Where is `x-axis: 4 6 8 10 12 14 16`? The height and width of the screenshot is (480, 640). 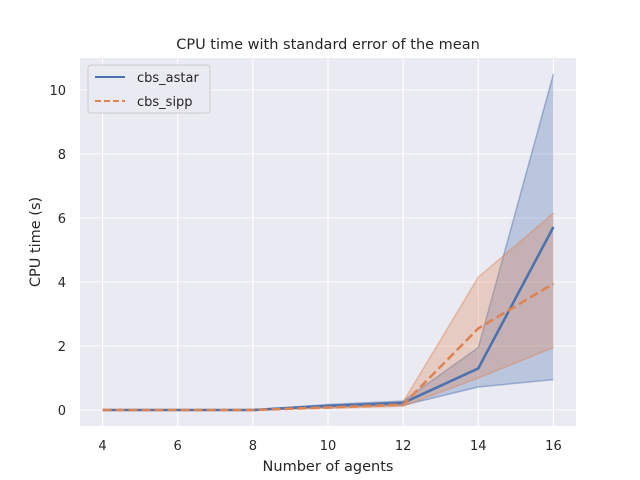
x-axis: 4 6 8 10 12 14 16 is located at coordinates (329, 446).